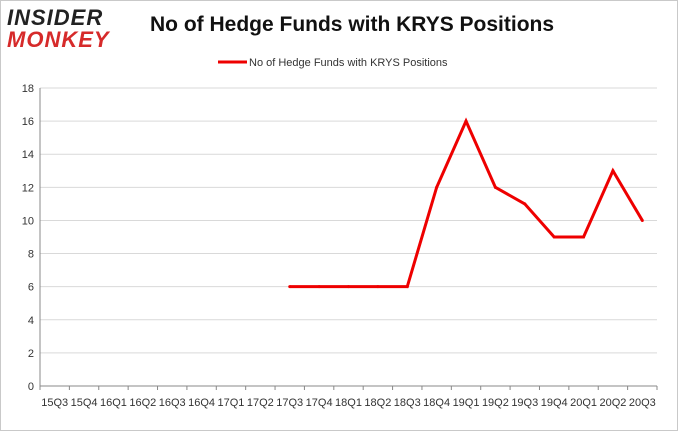 The width and height of the screenshot is (678, 431). Describe the element at coordinates (525, 204) in the screenshot. I see `data-point-19Q3` at that location.